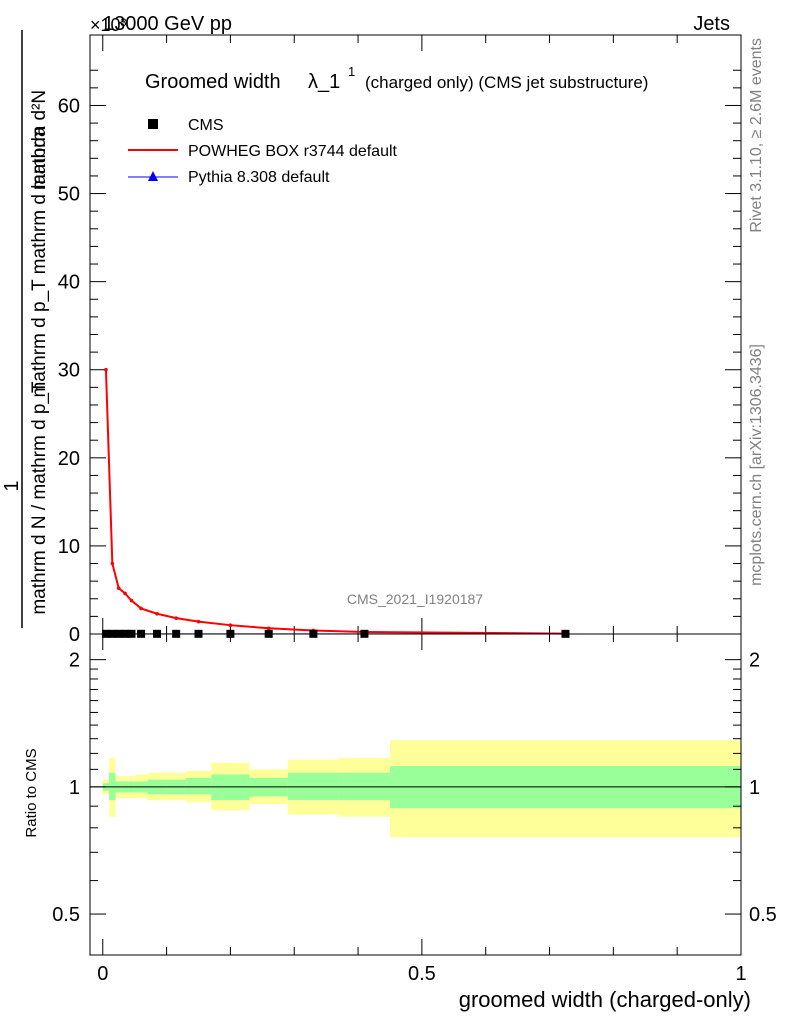 The image size is (786, 1024). What do you see at coordinates (506, 82) in the screenshot?
I see `title-extra: (charged only) (CMS jet substructure)` at bounding box center [506, 82].